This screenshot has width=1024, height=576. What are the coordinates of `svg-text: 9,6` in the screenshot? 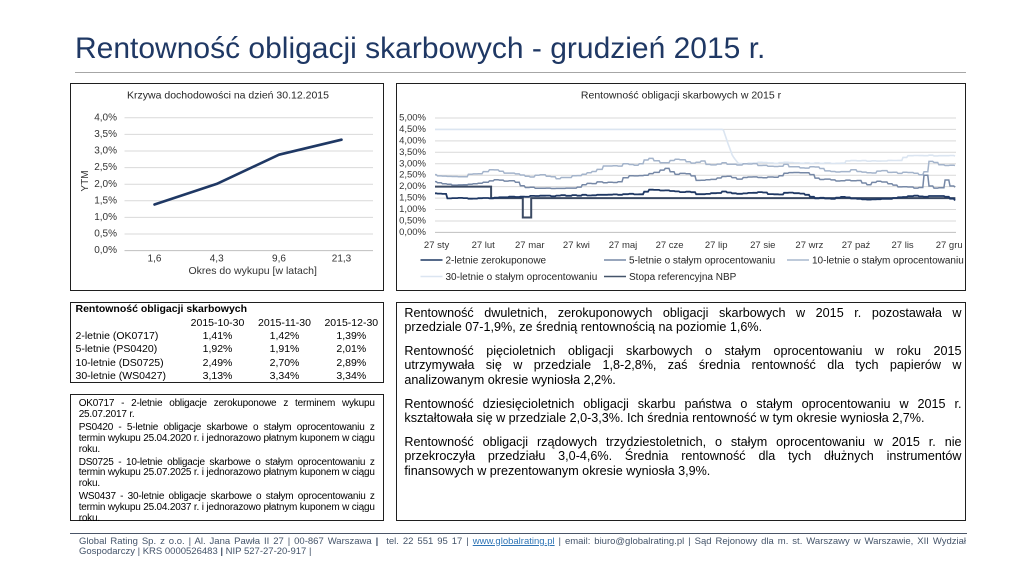 It's located at (279, 259).